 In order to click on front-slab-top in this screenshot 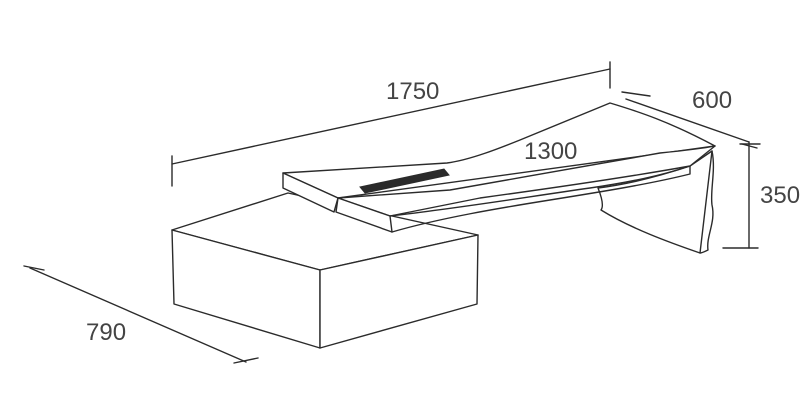, I will do `click(526, 181)`.